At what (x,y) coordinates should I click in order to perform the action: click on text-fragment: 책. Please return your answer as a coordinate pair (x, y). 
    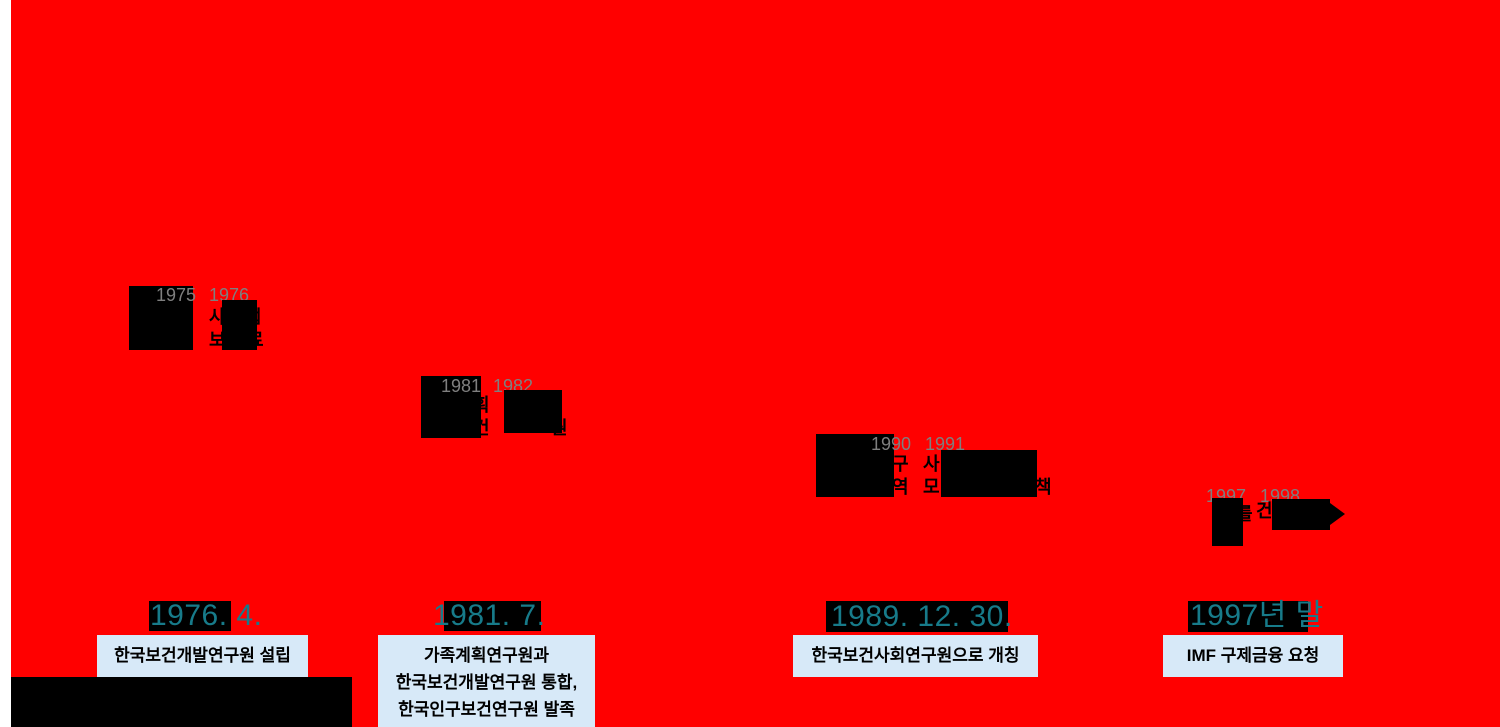
    Looking at the image, I should click on (1043, 487).